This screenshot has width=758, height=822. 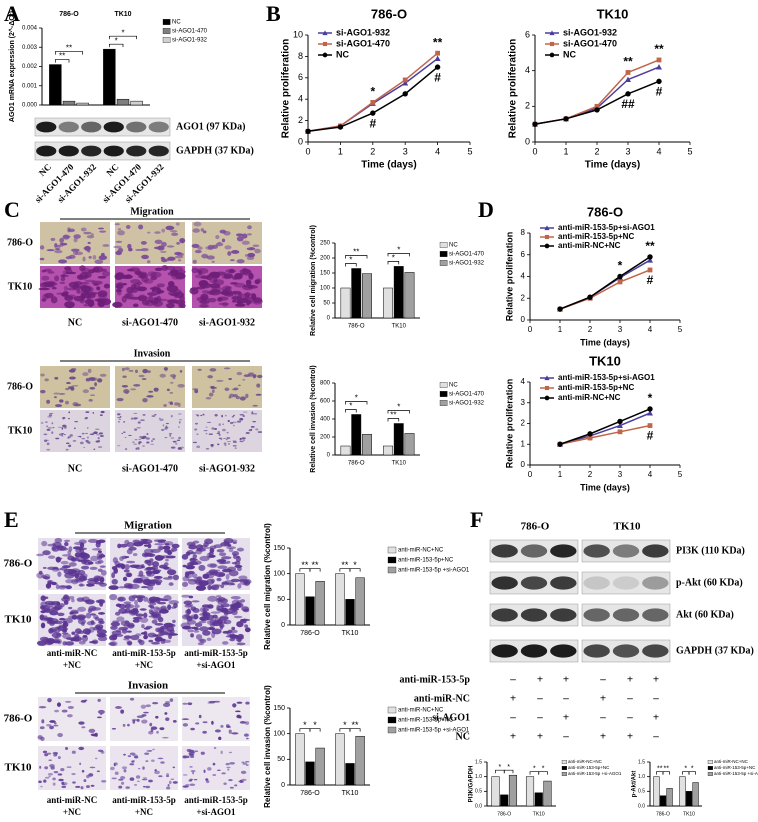 I want to click on significance-label: ##, so click(x=628, y=104).